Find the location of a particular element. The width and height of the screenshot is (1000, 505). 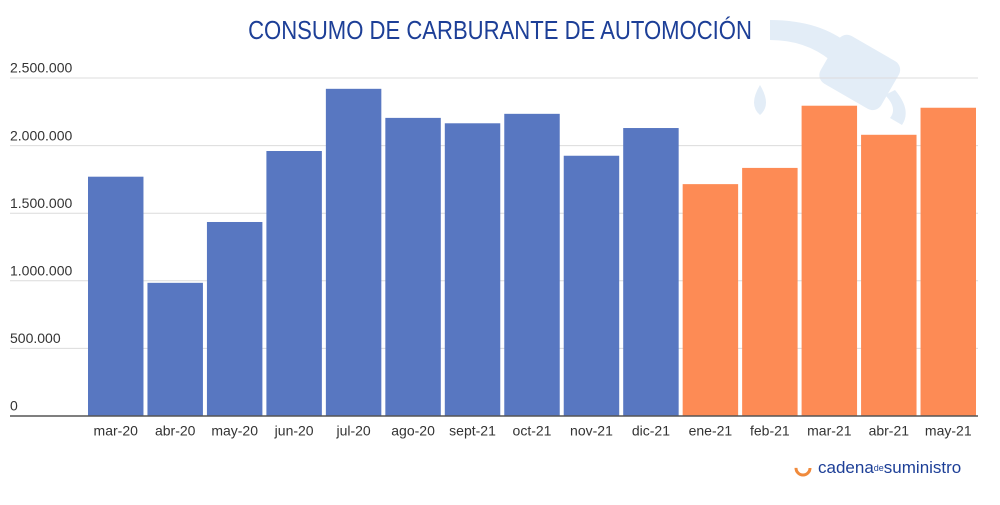

logo-part: de is located at coordinates (879, 468).